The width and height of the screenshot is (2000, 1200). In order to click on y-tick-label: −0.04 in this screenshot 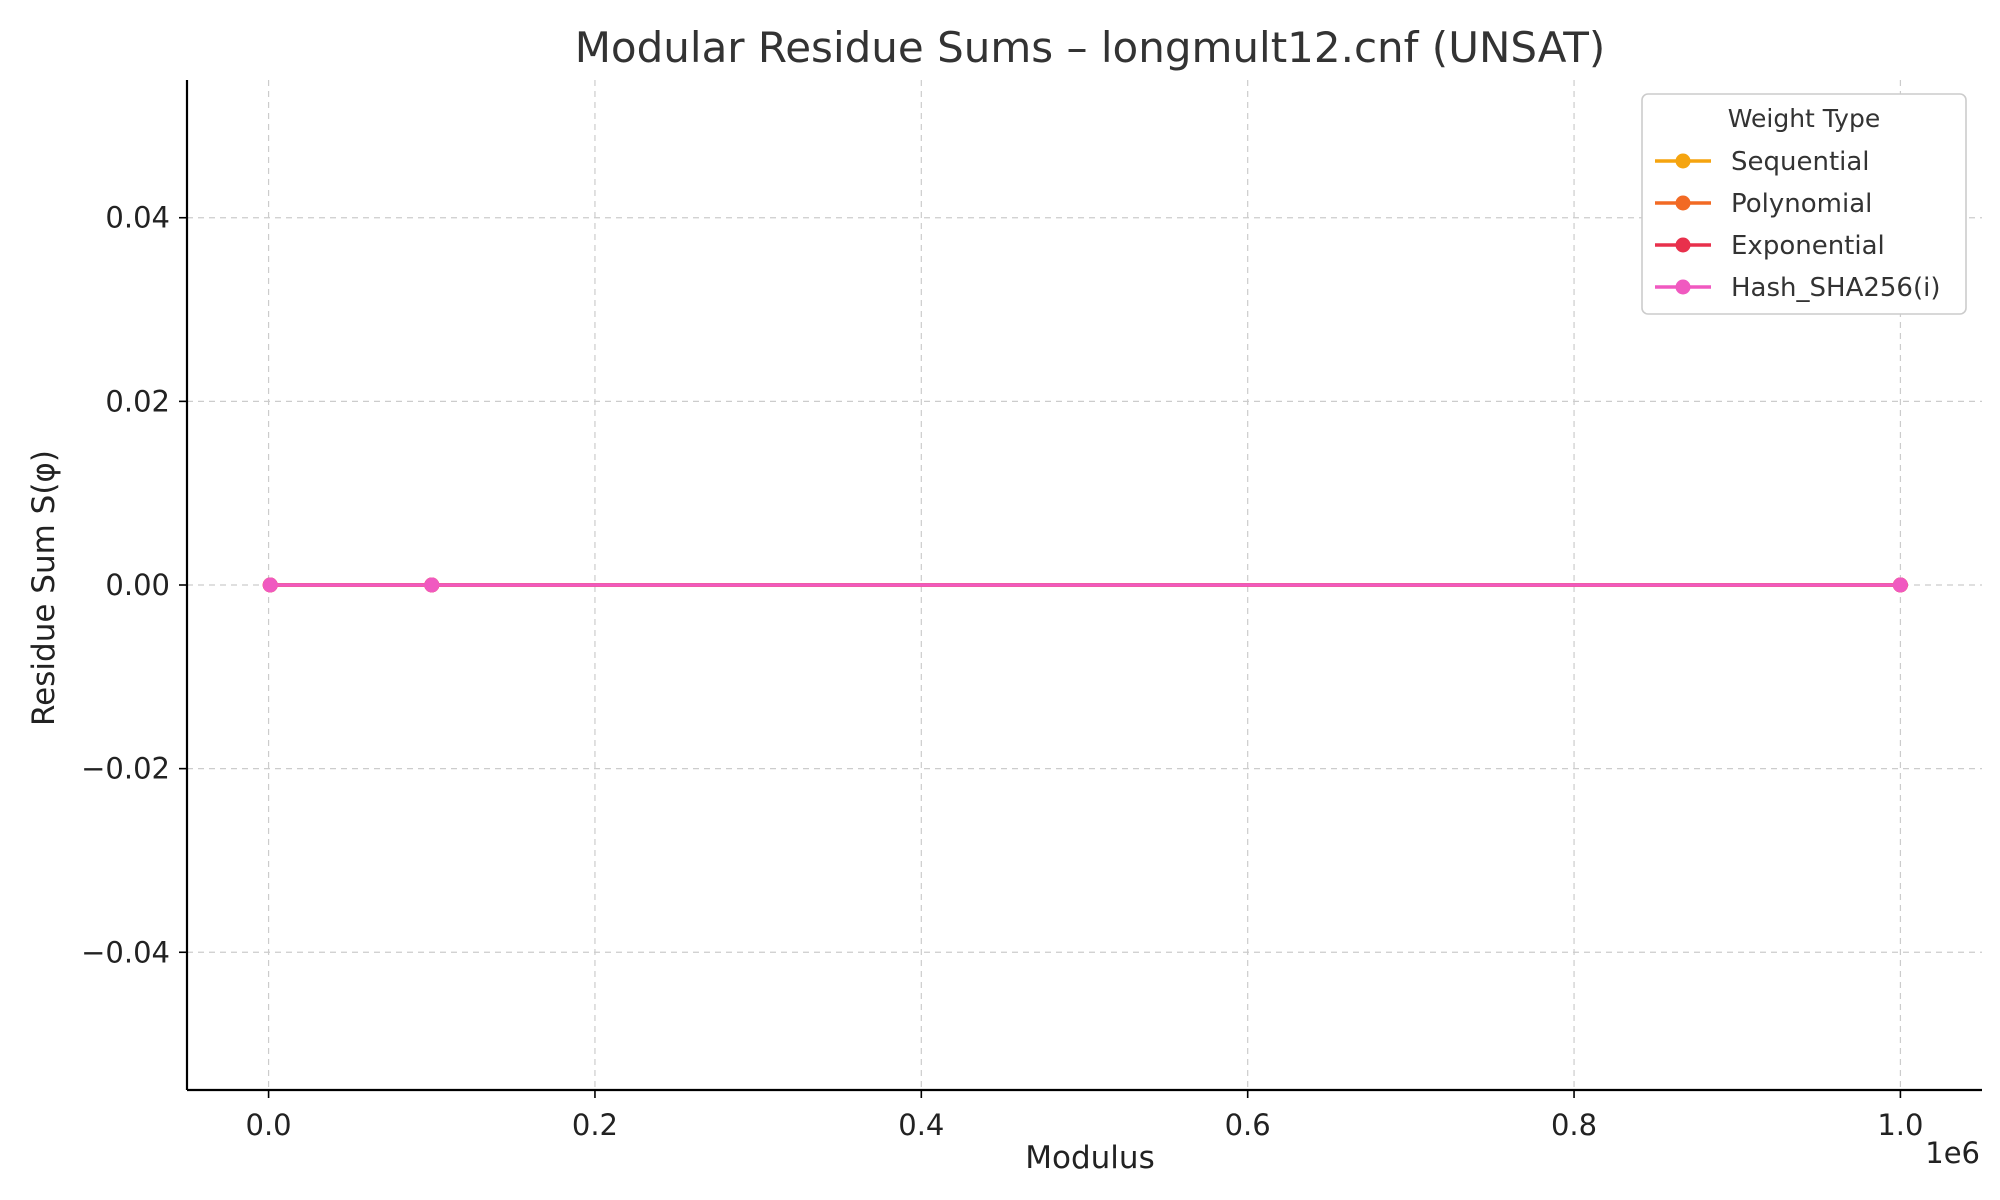, I will do `click(125, 952)`.